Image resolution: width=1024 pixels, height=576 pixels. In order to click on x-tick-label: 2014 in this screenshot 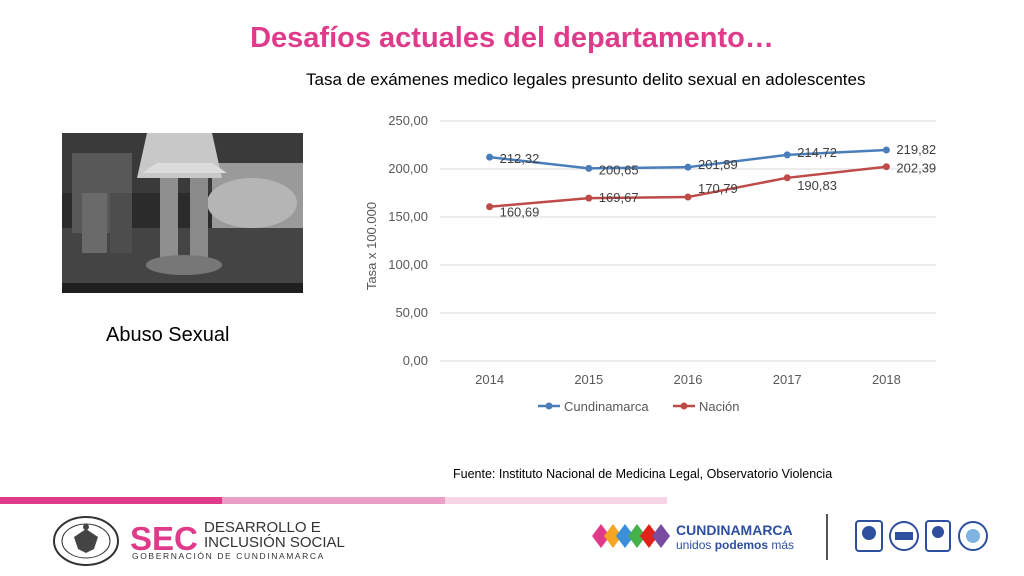, I will do `click(489, 379)`.